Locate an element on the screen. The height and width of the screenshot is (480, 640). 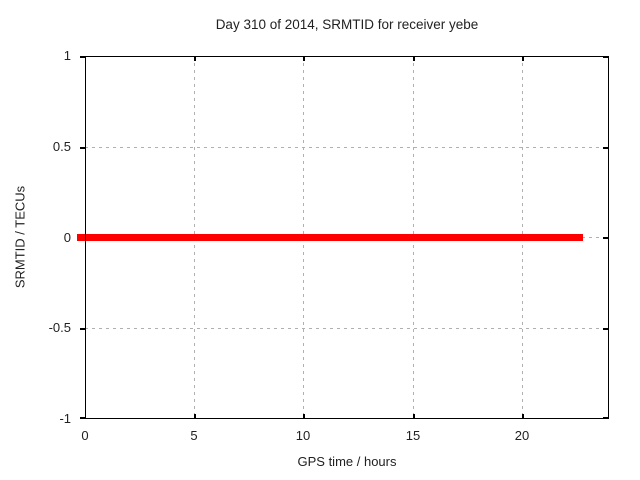
x-axis-label: GPS time / hours is located at coordinates (347, 461).